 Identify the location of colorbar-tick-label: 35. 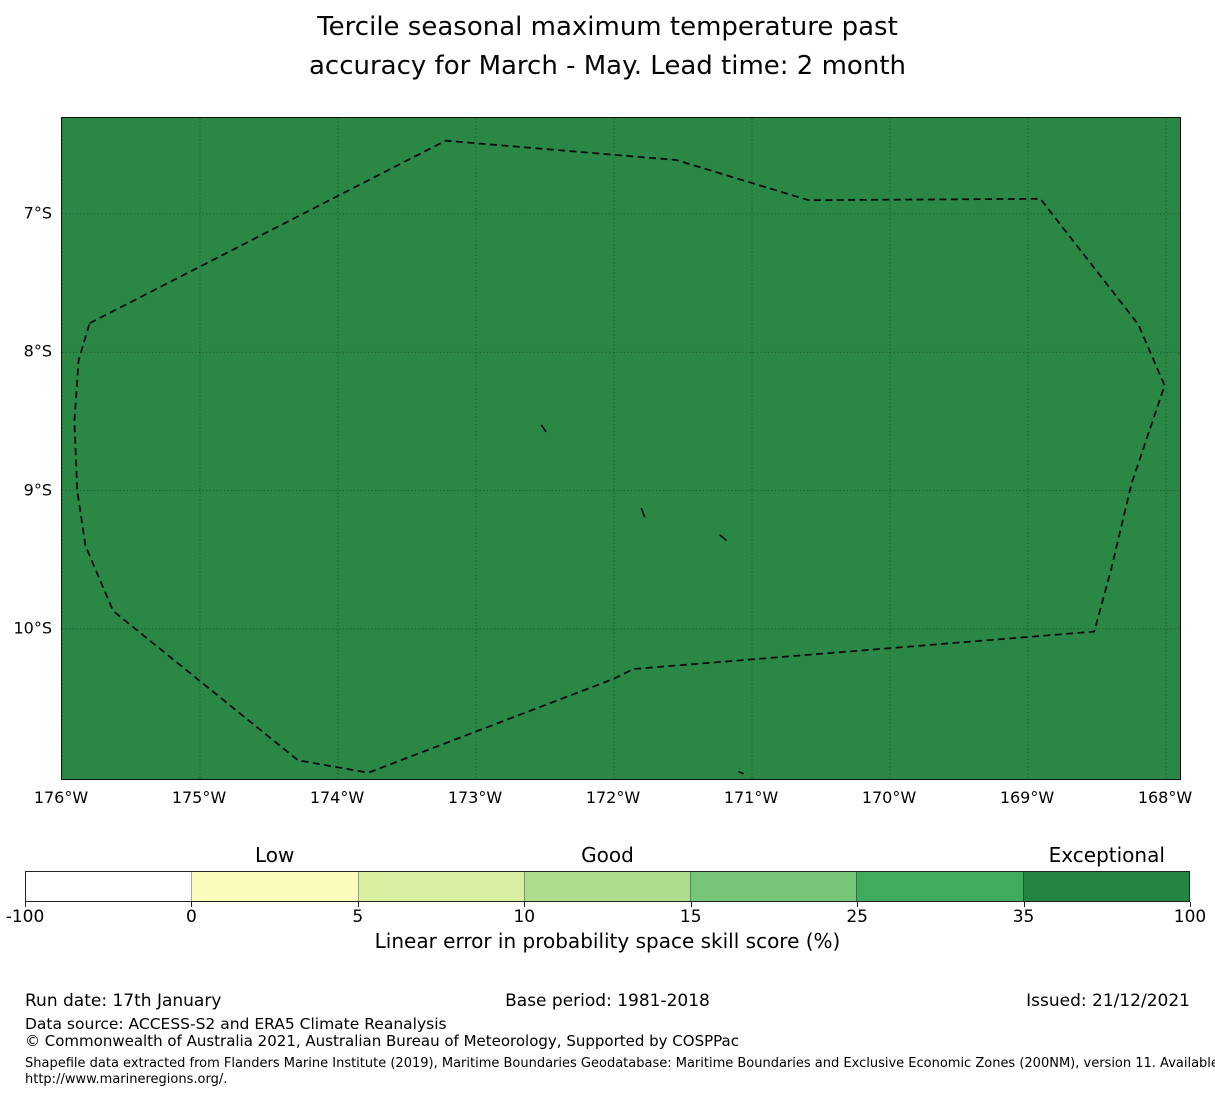
(1023, 917).